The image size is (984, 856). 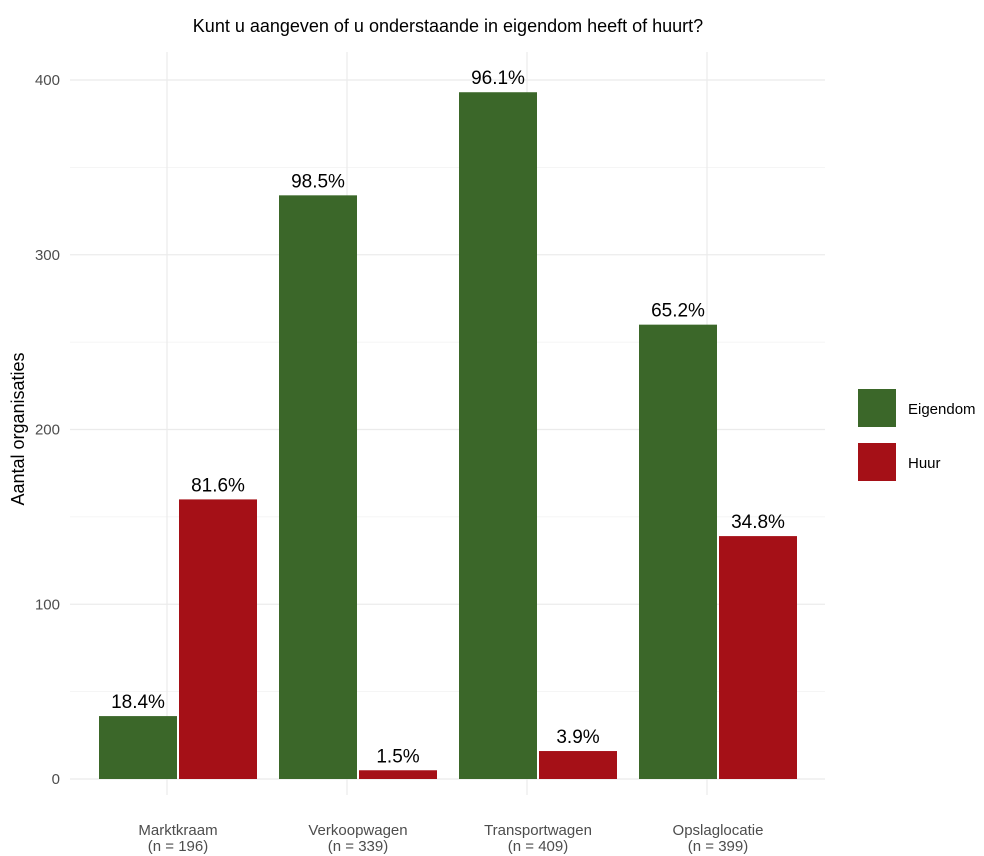 What do you see at coordinates (877, 408) in the screenshot?
I see `legend-swatch-eigendom` at bounding box center [877, 408].